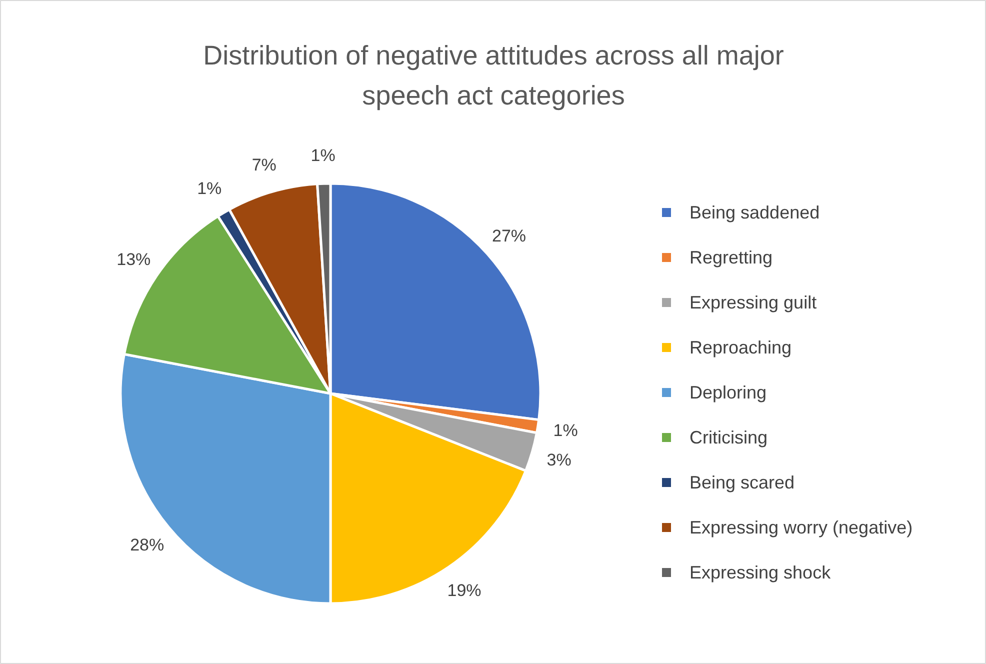 This screenshot has width=986, height=664. What do you see at coordinates (559, 460) in the screenshot?
I see `data-label: 3%` at bounding box center [559, 460].